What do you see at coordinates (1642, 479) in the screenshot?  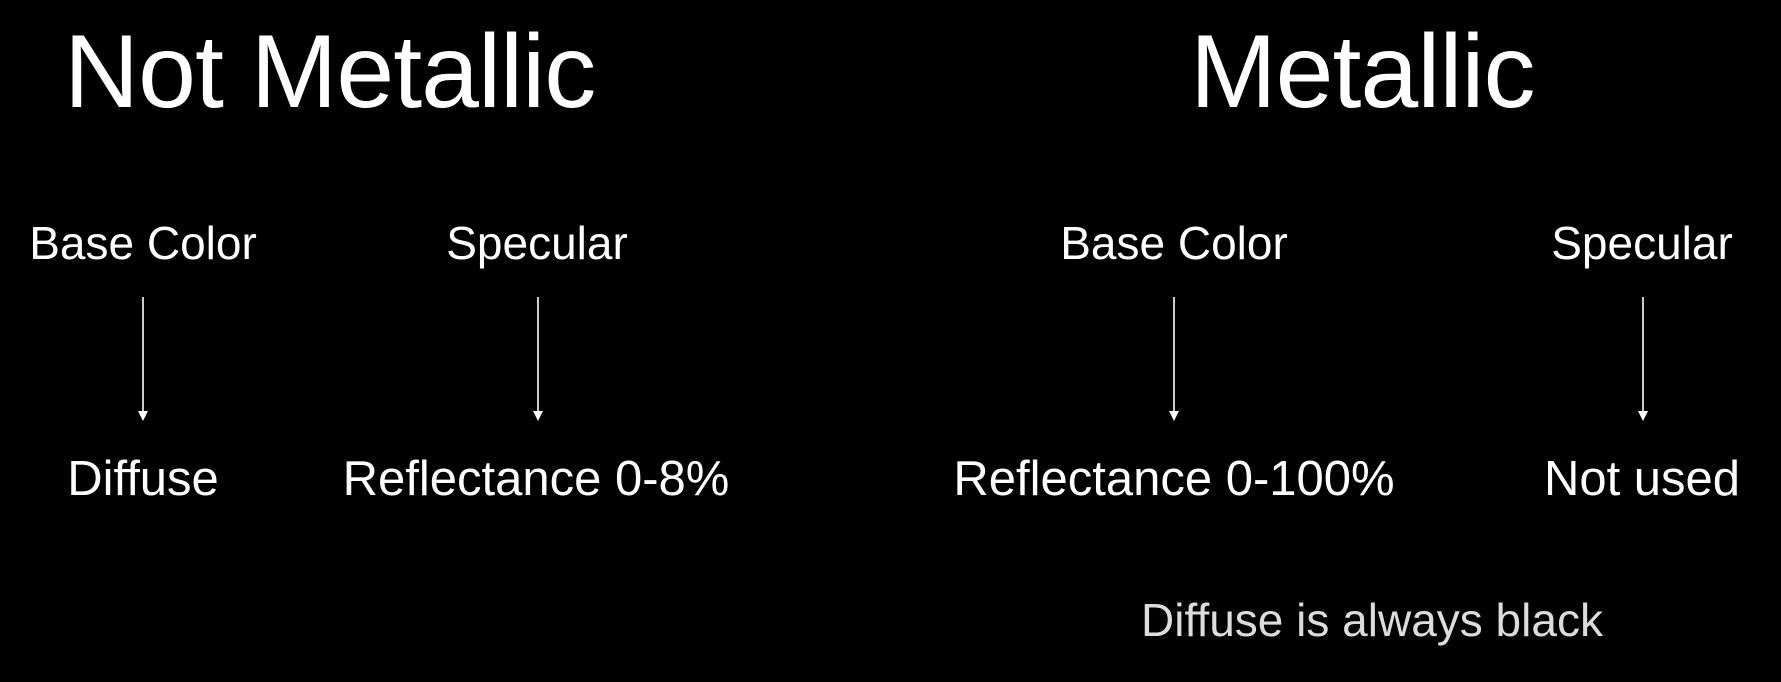 I see `metallic-specular-result: Not used` at bounding box center [1642, 479].